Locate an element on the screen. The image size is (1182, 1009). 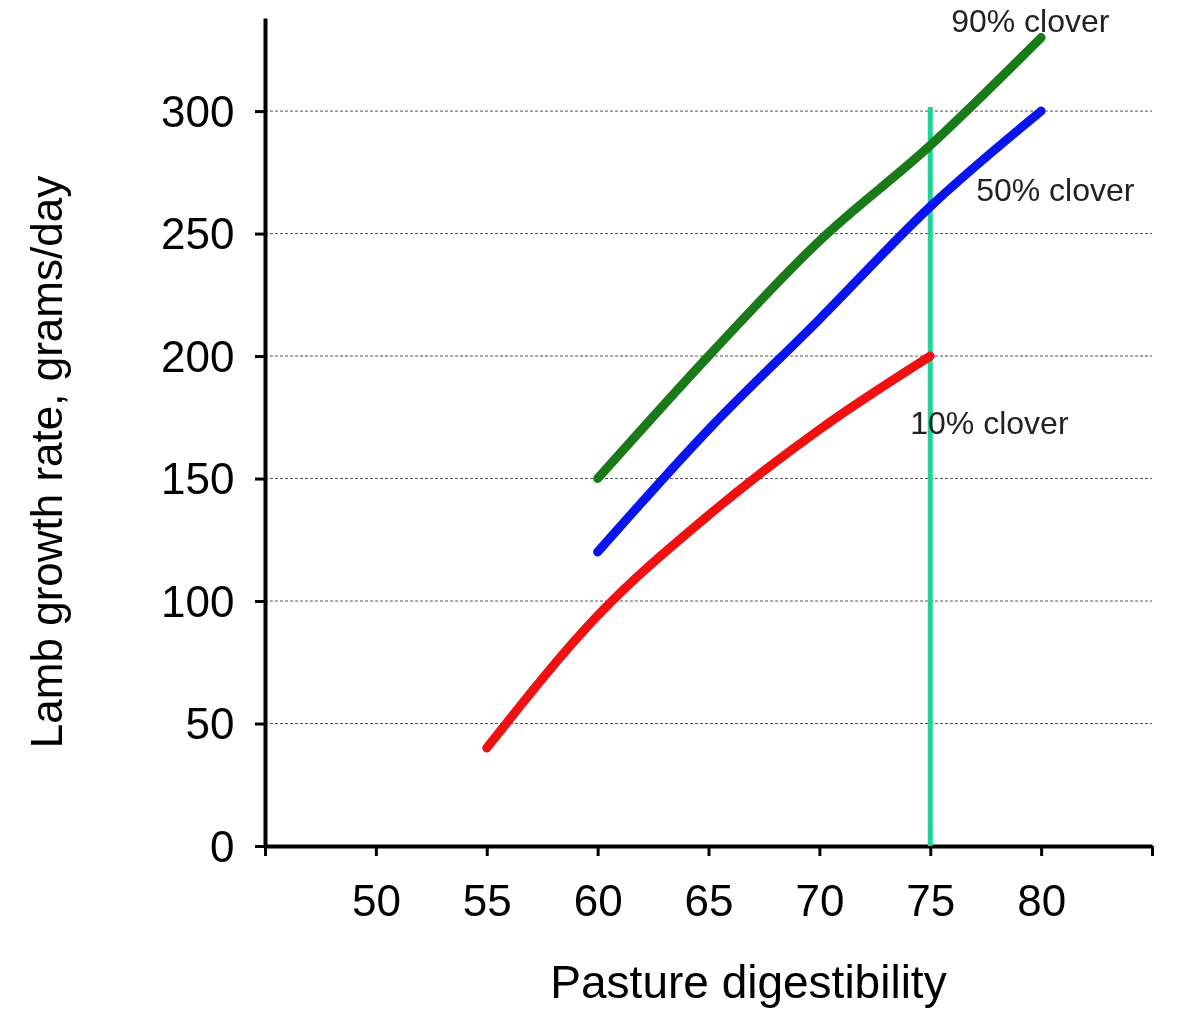
x-tick-label: 75 is located at coordinates (931, 901).